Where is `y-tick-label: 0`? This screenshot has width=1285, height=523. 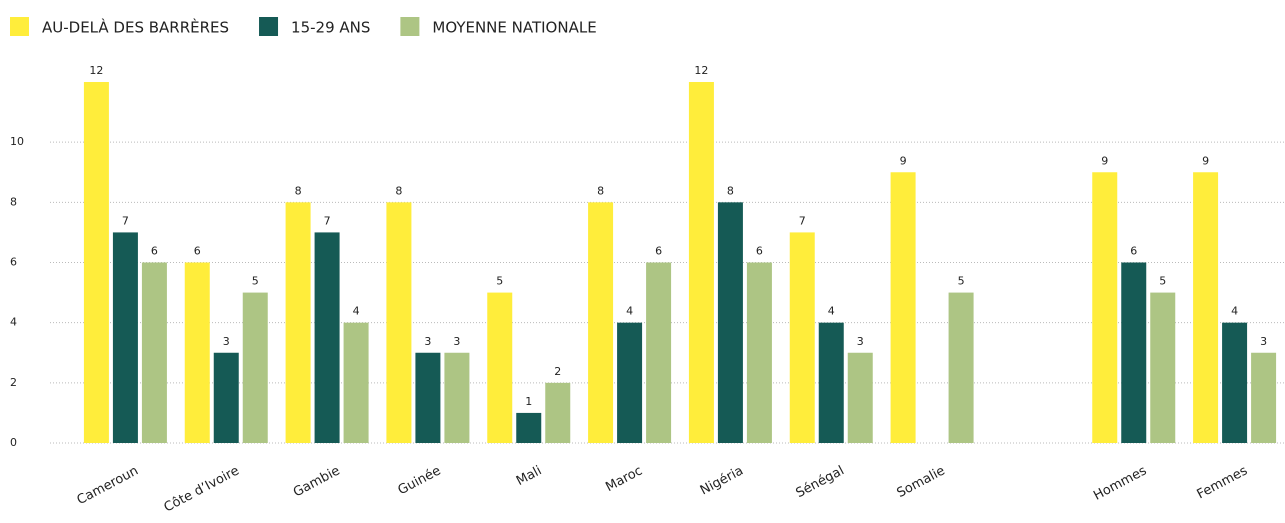 y-tick-label: 0 is located at coordinates (13, 442).